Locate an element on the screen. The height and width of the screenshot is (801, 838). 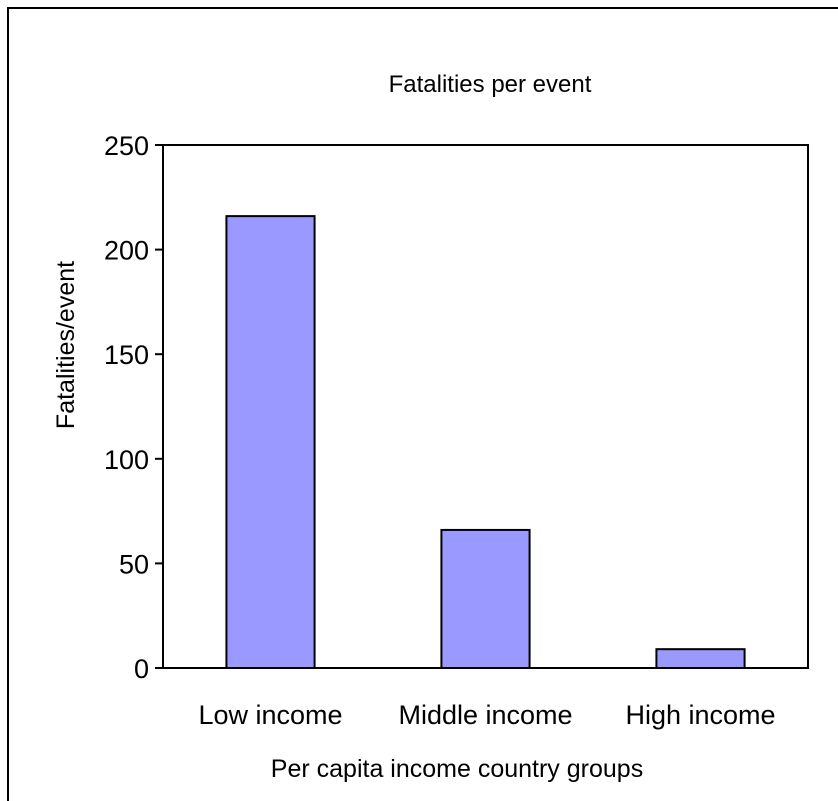
y-tick-label: 100 is located at coordinates (126, 460).